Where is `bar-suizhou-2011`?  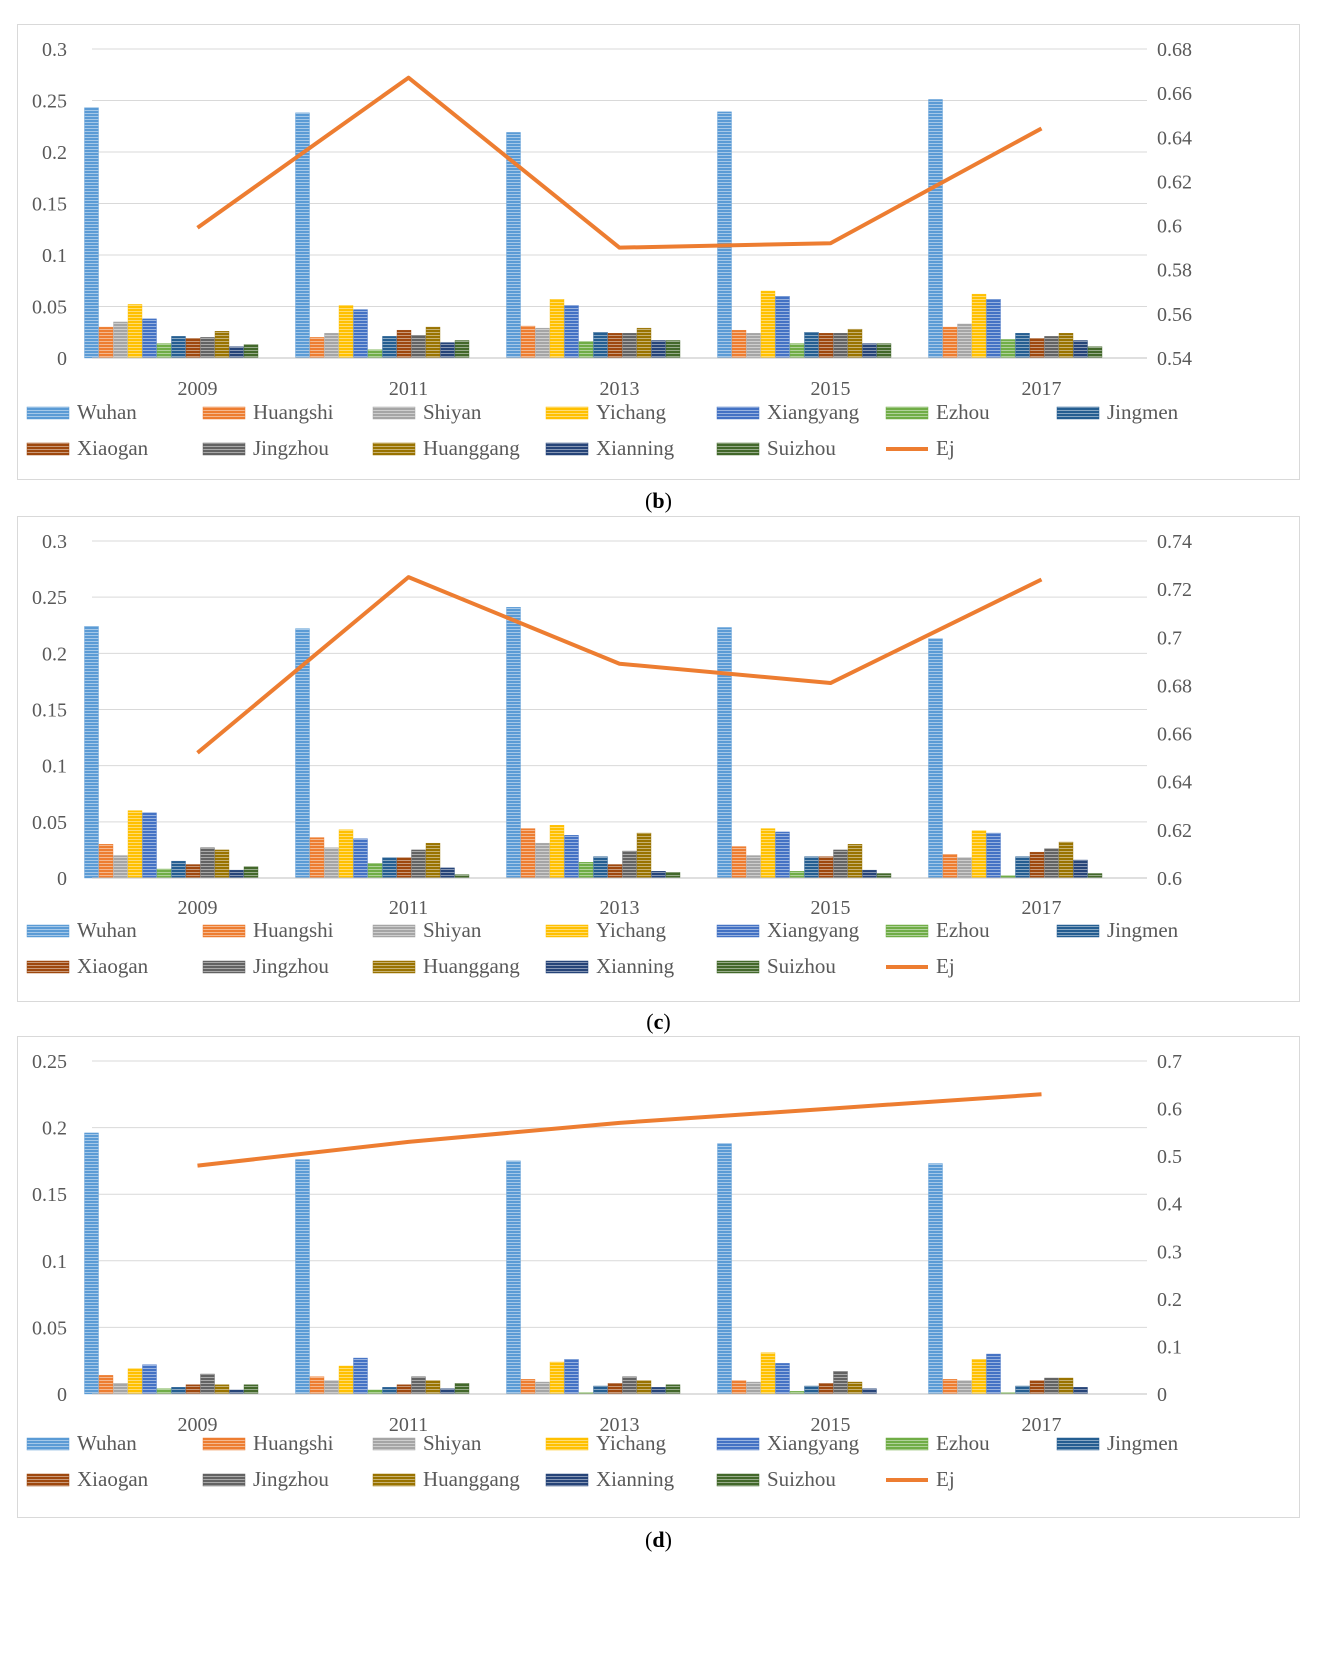
bar-suizhou-2011 is located at coordinates (462, 1389).